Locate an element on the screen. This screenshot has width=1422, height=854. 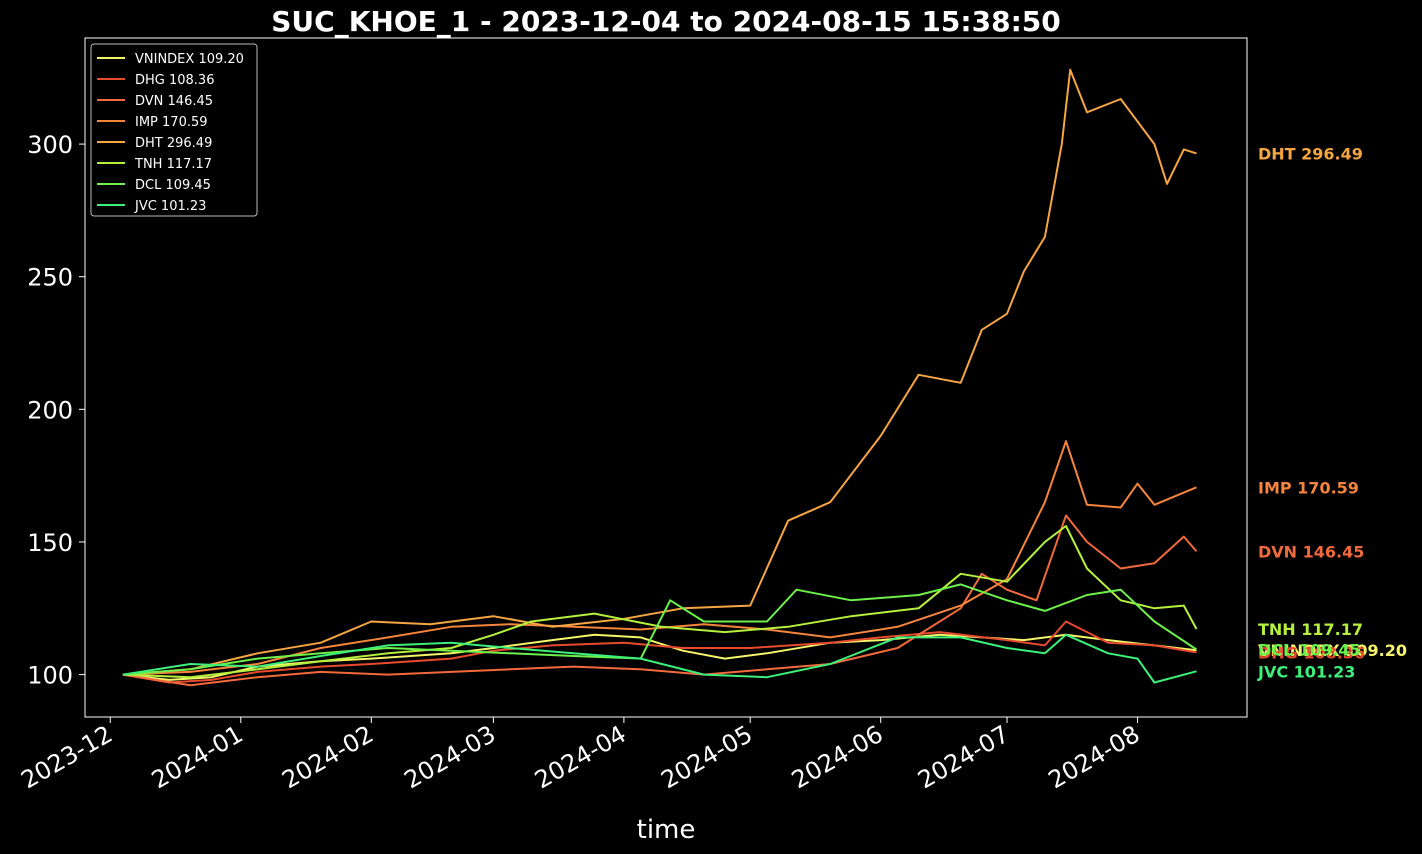
x-tick-label: 2024-04 is located at coordinates (580, 757).